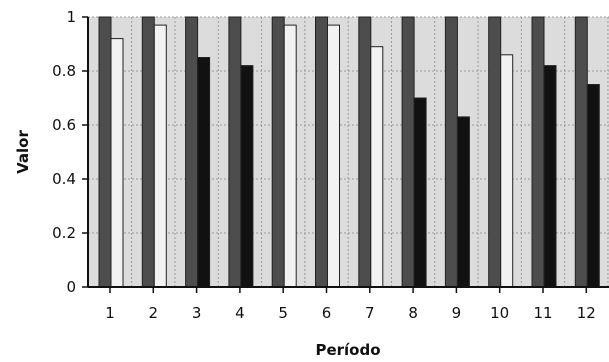 The height and width of the screenshot is (362, 609). I want to click on y-tick-label: 1, so click(71, 17).